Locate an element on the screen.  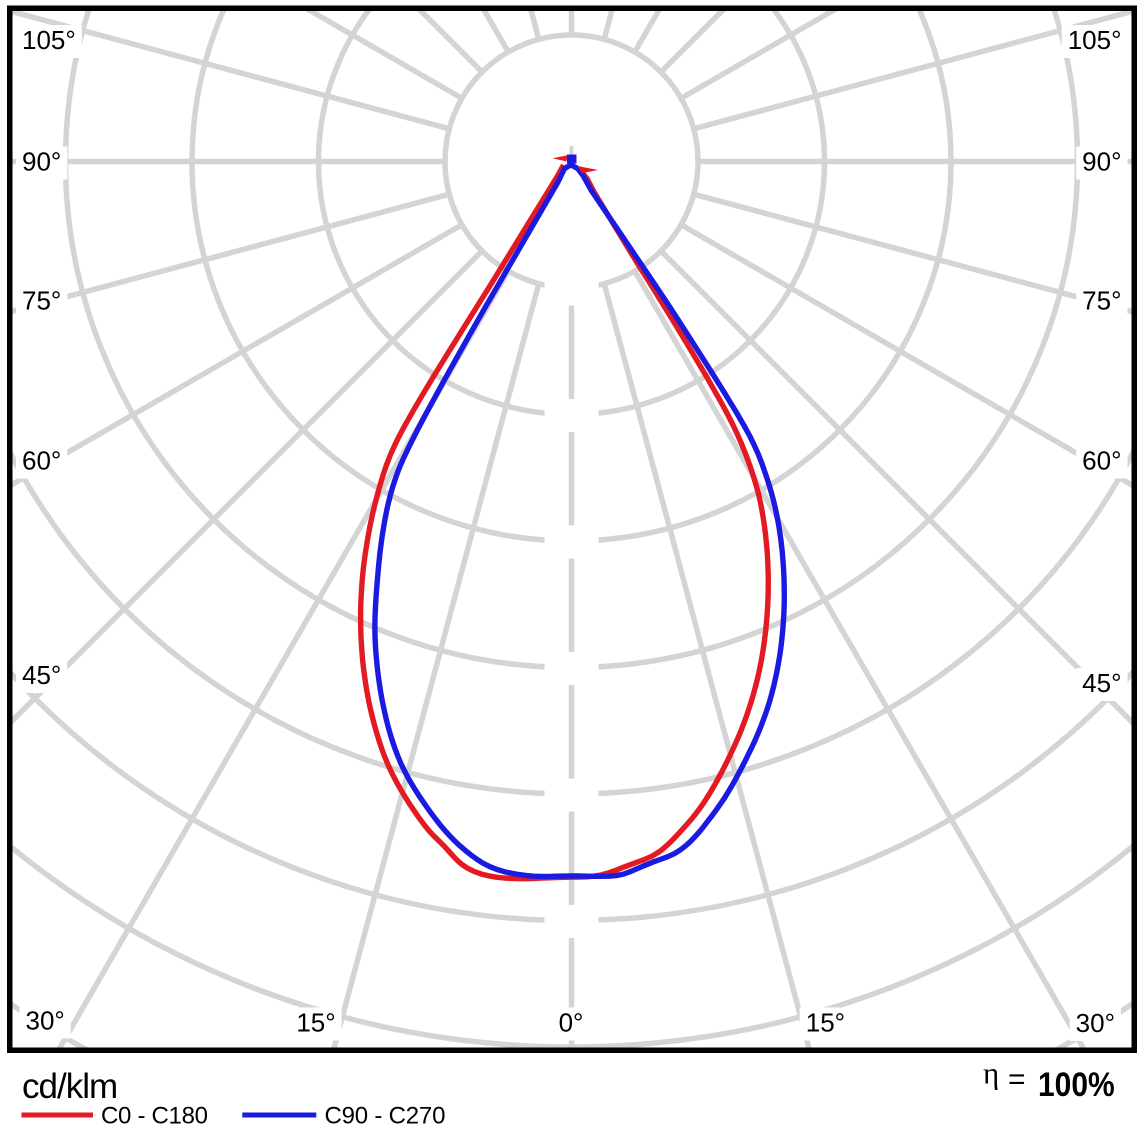
svg-text: 0° is located at coordinates (571, 1023).